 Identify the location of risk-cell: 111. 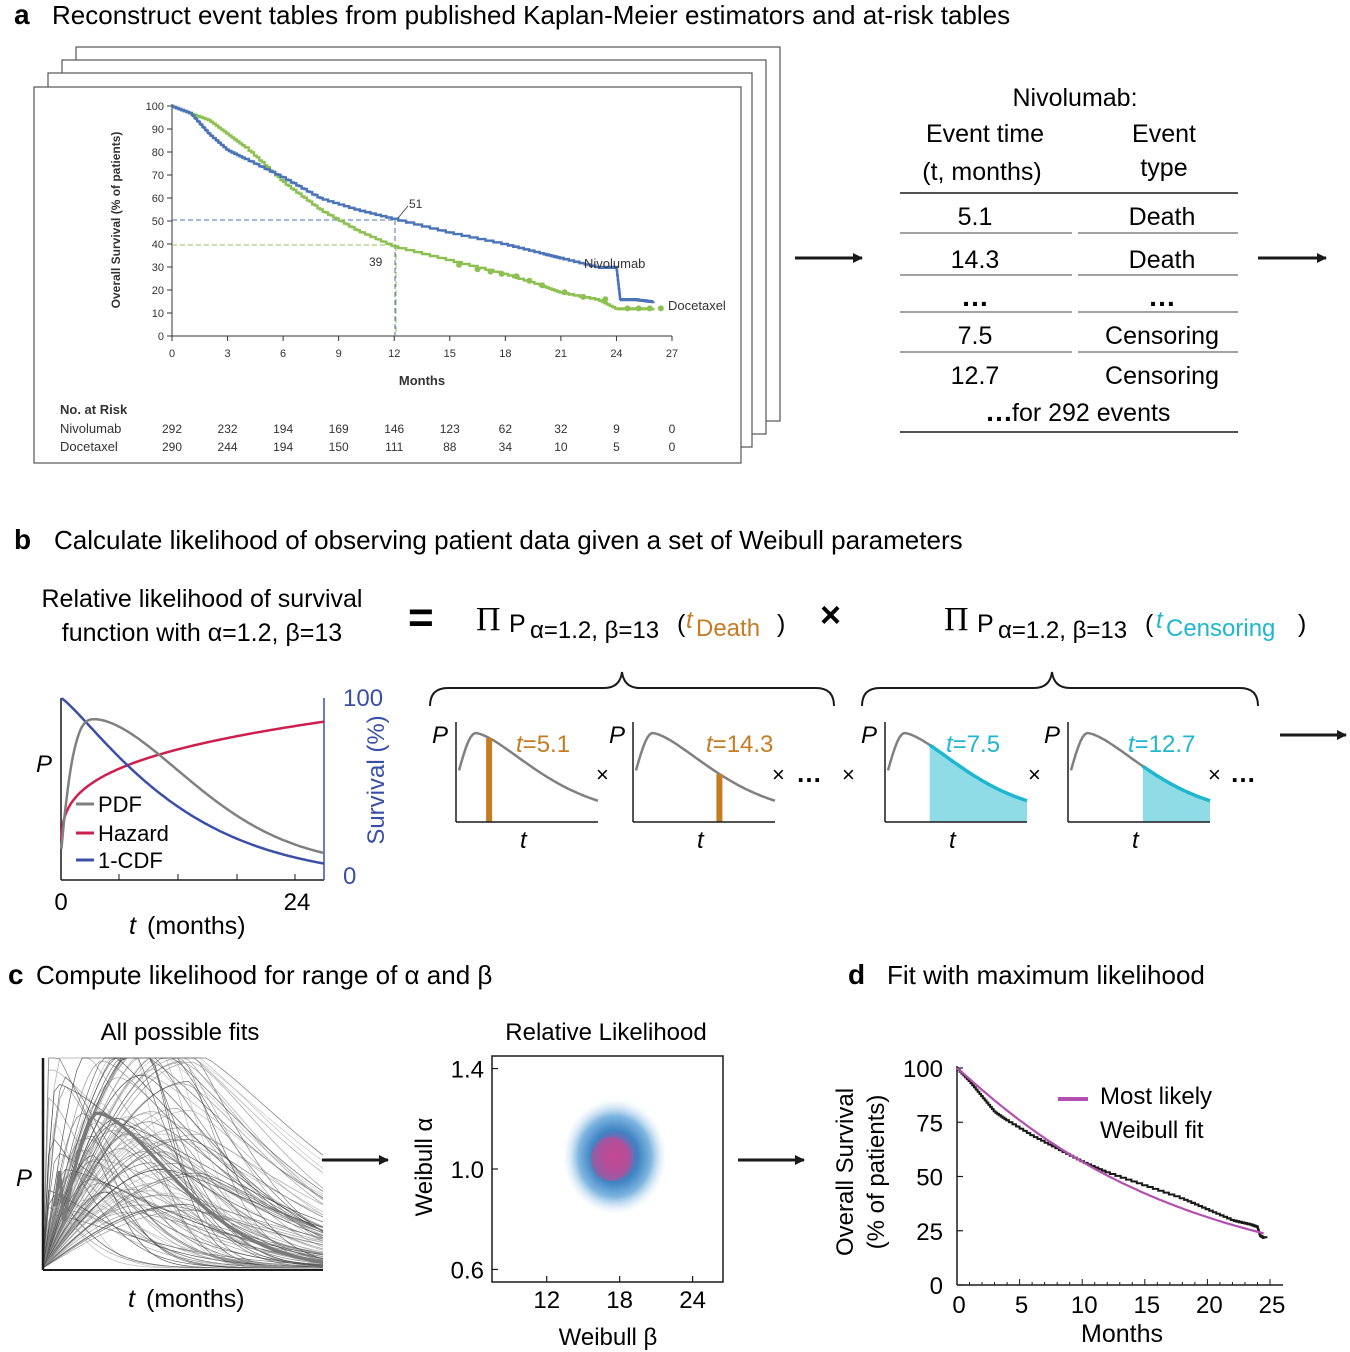
(394, 447).